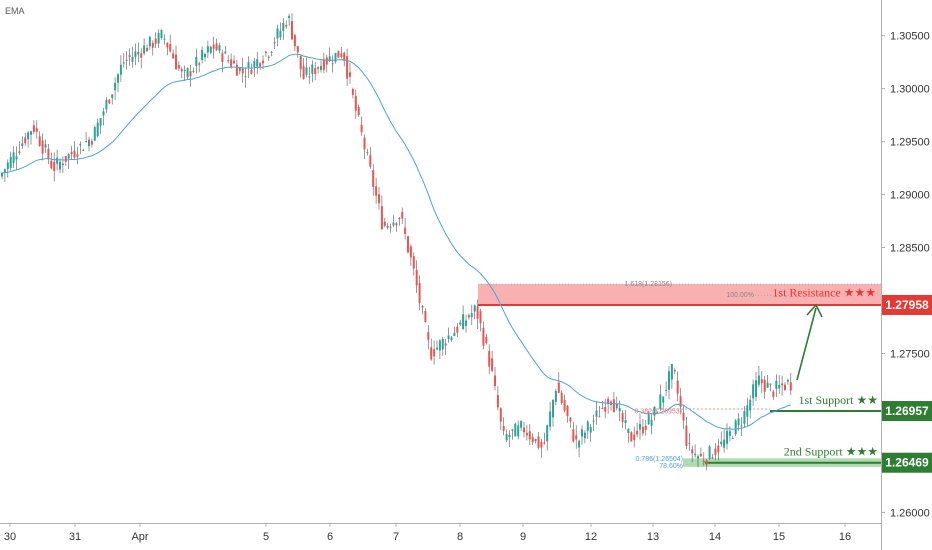 This screenshot has width=932, height=550. I want to click on fib-label: 1.618(1.28156), so click(648, 284).